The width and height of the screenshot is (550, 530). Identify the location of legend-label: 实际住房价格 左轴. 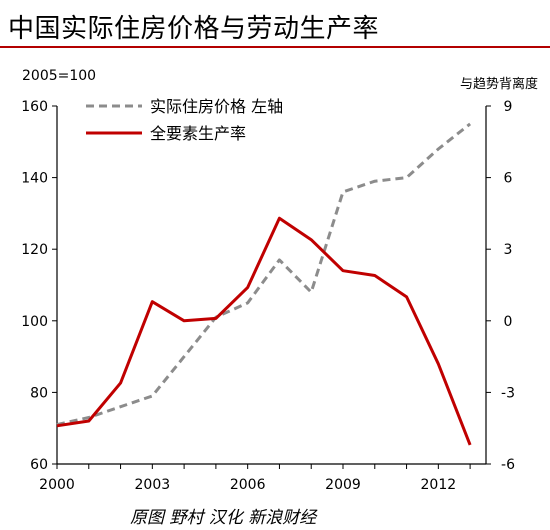
(216, 106).